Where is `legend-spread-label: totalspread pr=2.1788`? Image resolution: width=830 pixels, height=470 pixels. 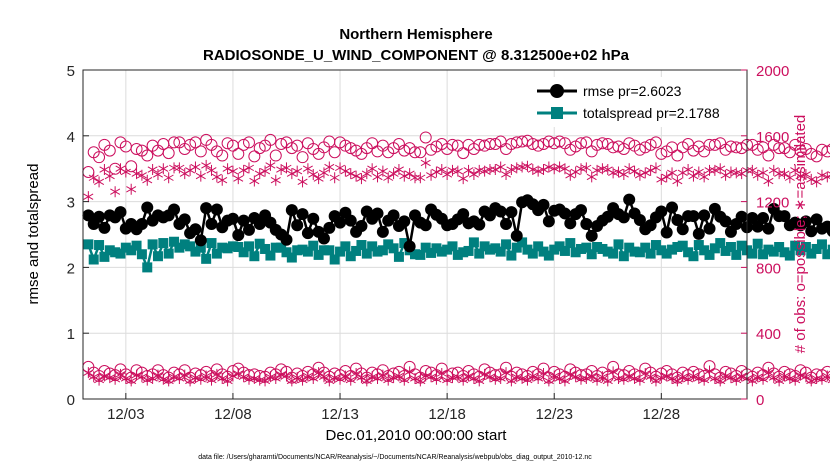 legend-spread-label: totalspread pr=2.1788 is located at coordinates (651, 113).